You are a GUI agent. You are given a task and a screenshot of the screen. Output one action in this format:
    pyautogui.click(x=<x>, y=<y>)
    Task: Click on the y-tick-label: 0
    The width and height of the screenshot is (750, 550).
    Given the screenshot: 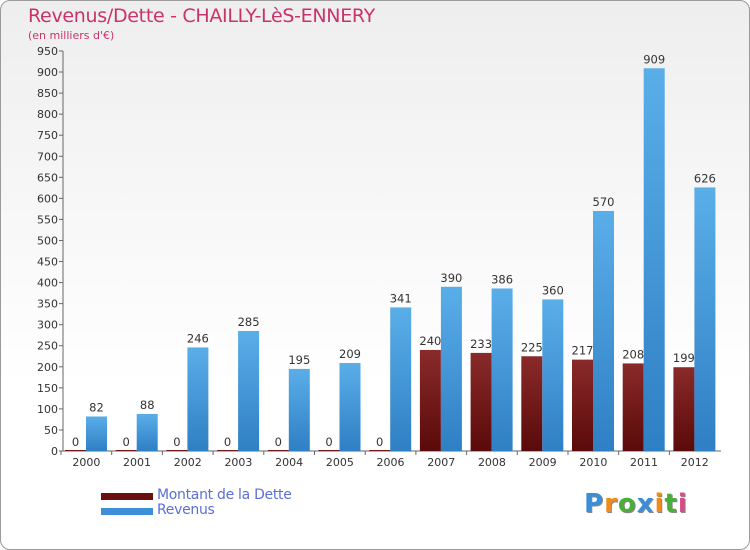 What is the action you would take?
    pyautogui.click(x=54, y=451)
    